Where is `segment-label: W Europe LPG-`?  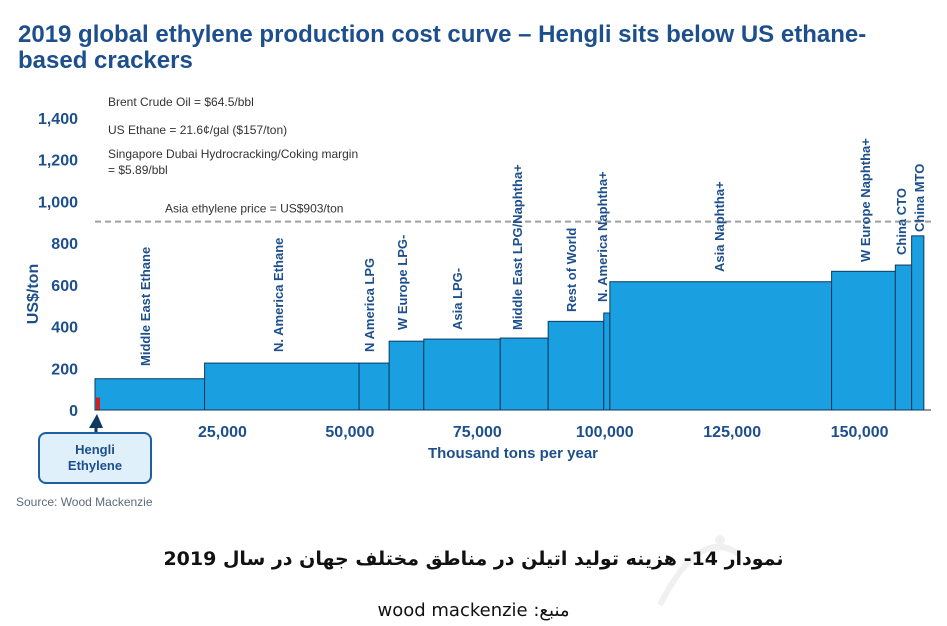 segment-label: W Europe LPG- is located at coordinates (402, 282).